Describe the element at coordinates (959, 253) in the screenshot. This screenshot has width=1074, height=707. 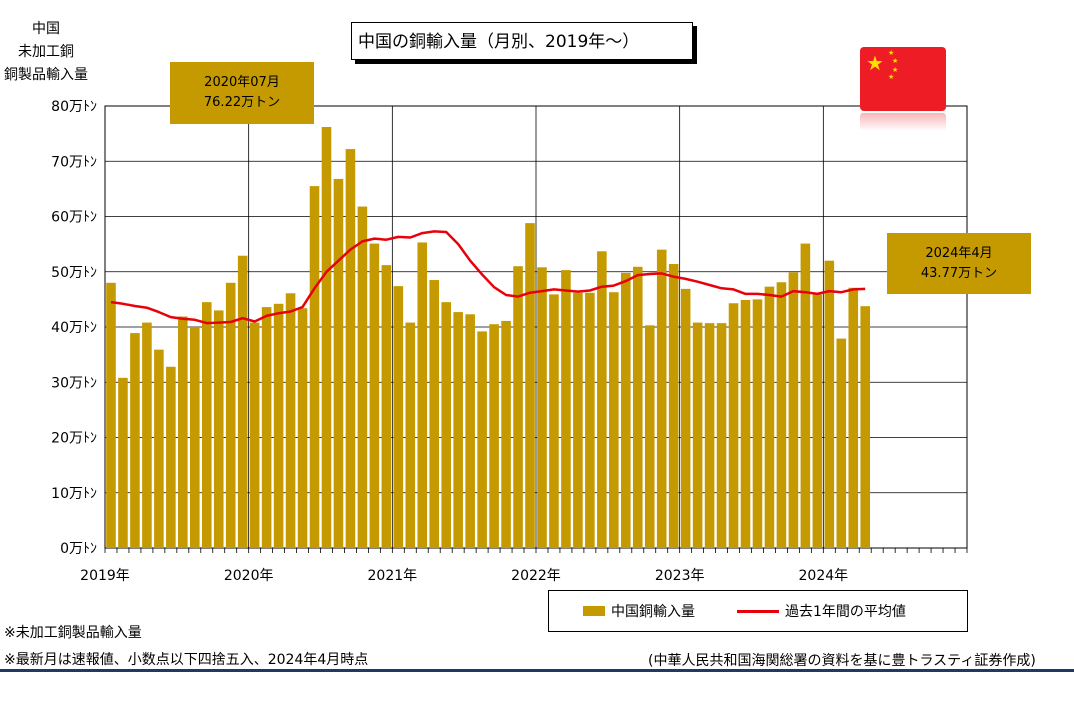
I see `latest-annotation-date: 2024年4月` at that location.